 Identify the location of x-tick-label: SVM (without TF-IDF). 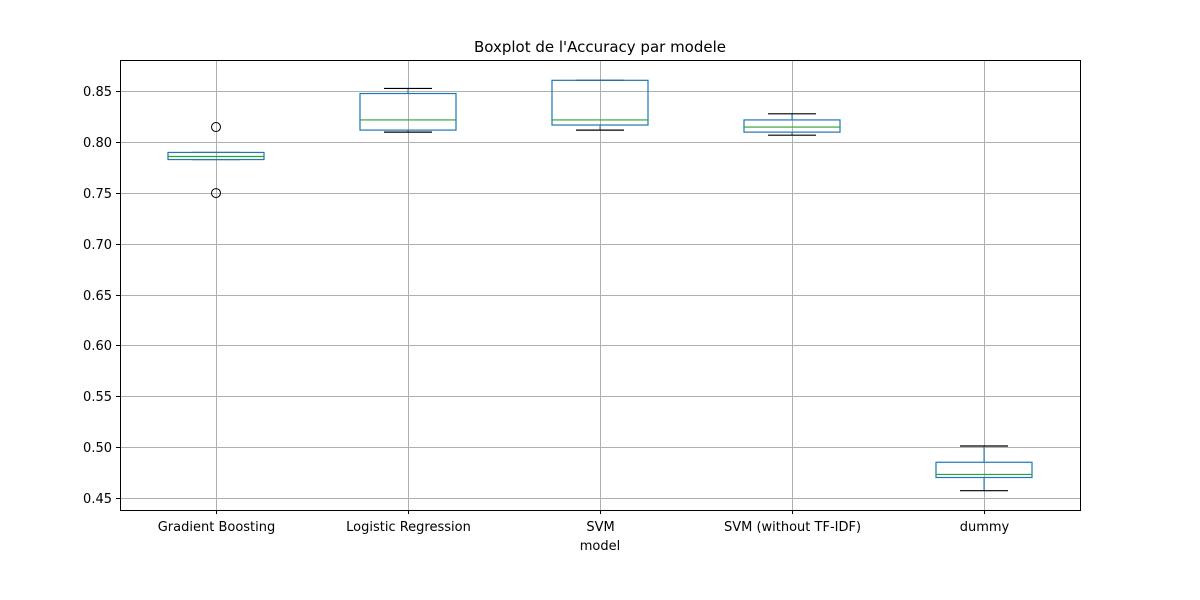
(792, 527).